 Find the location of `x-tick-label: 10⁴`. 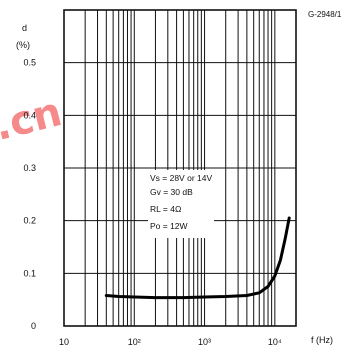

x-tick-label: 10⁴ is located at coordinates (275, 342).